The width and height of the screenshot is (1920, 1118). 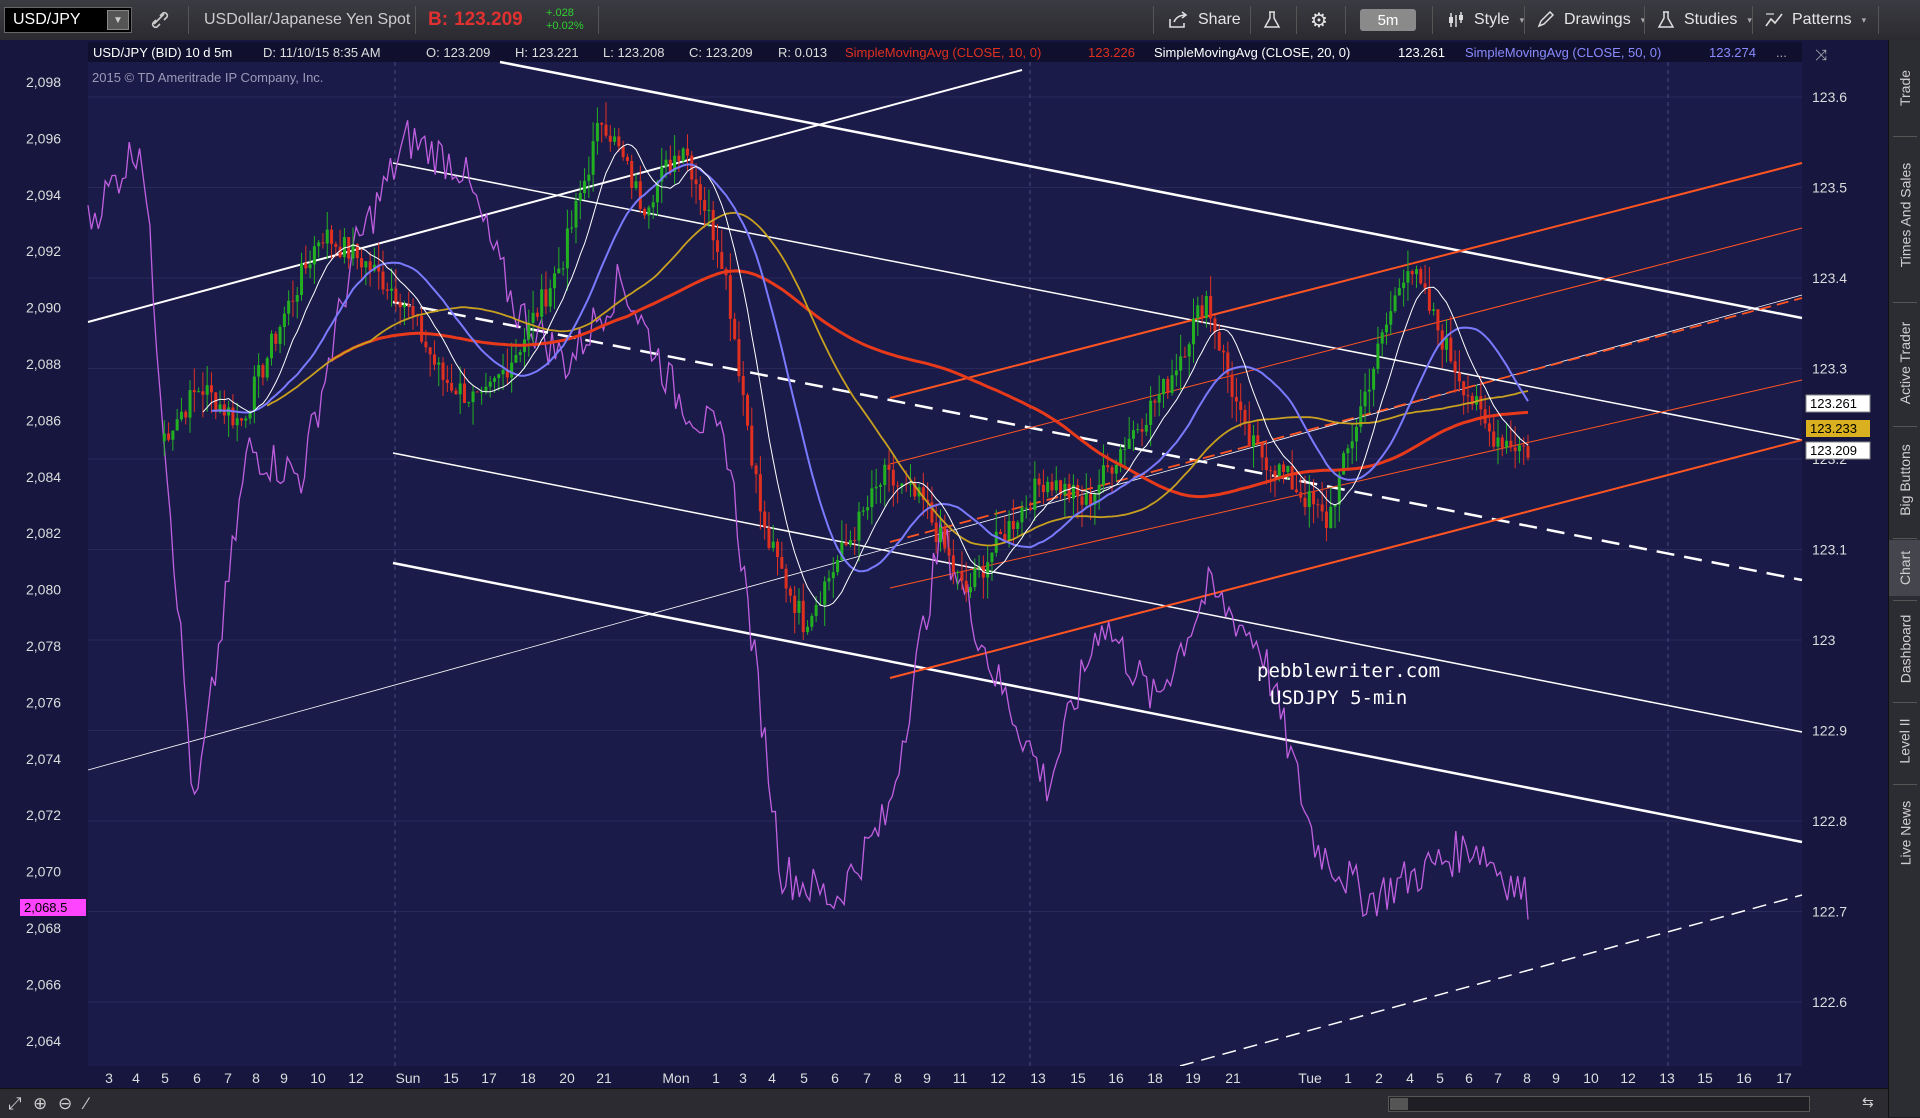 What do you see at coordinates (86, 1103) in the screenshot?
I see `drawing-tool-icon: ⁄` at bounding box center [86, 1103].